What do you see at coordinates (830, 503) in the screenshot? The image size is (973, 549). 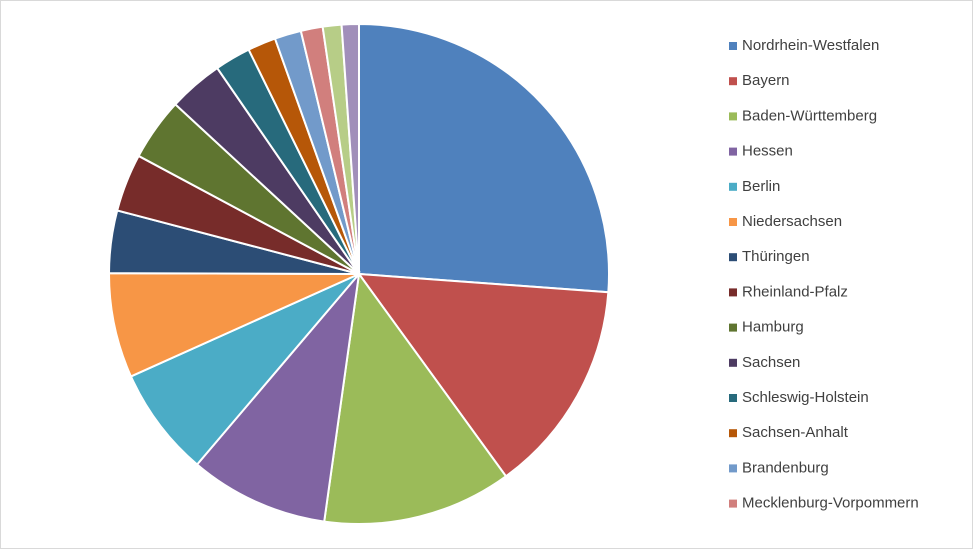 I see `legend-label: Mecklenburg-Vorpommern` at bounding box center [830, 503].